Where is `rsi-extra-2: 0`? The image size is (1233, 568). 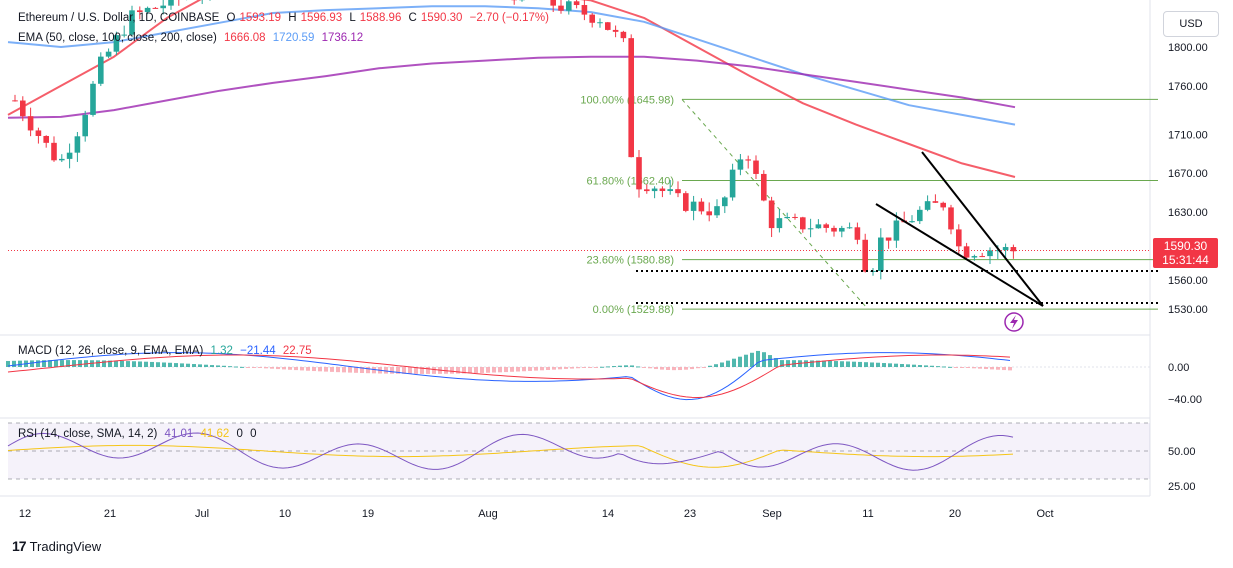 rsi-extra-2: 0 is located at coordinates (253, 434).